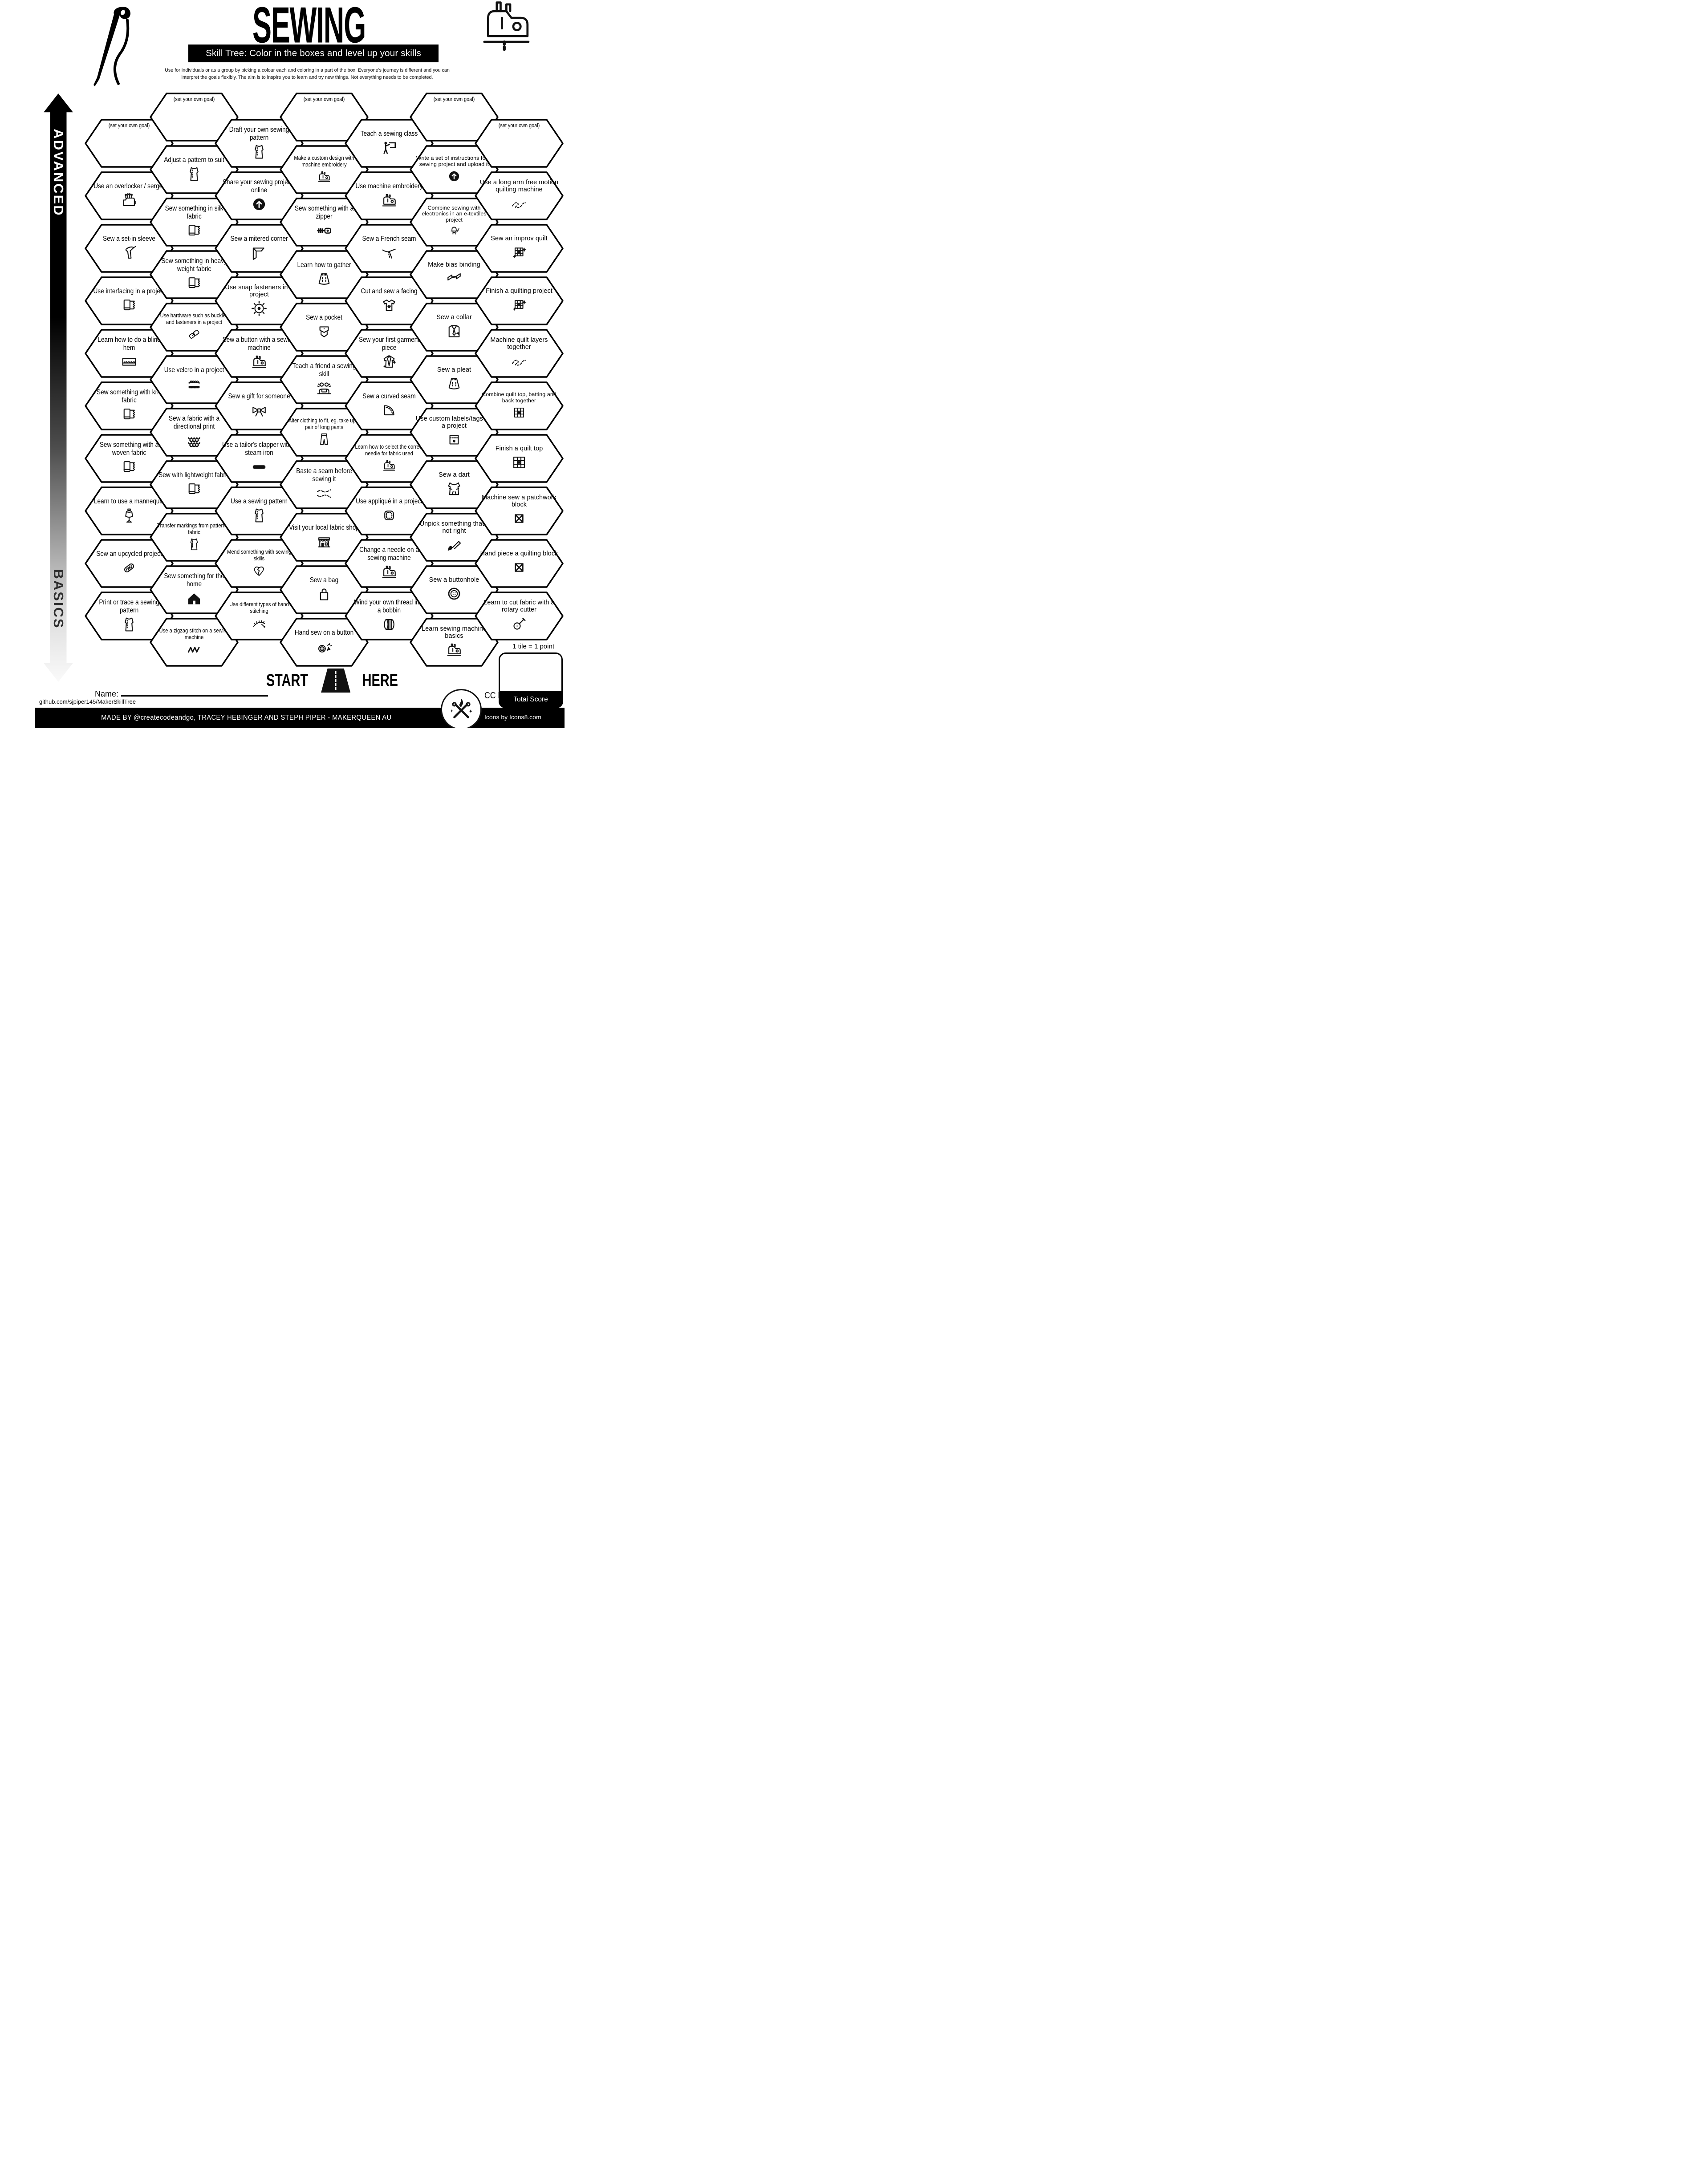  What do you see at coordinates (129, 248) in the screenshot?
I see `skill-tile: Sew a set-in sleeve` at bounding box center [129, 248].